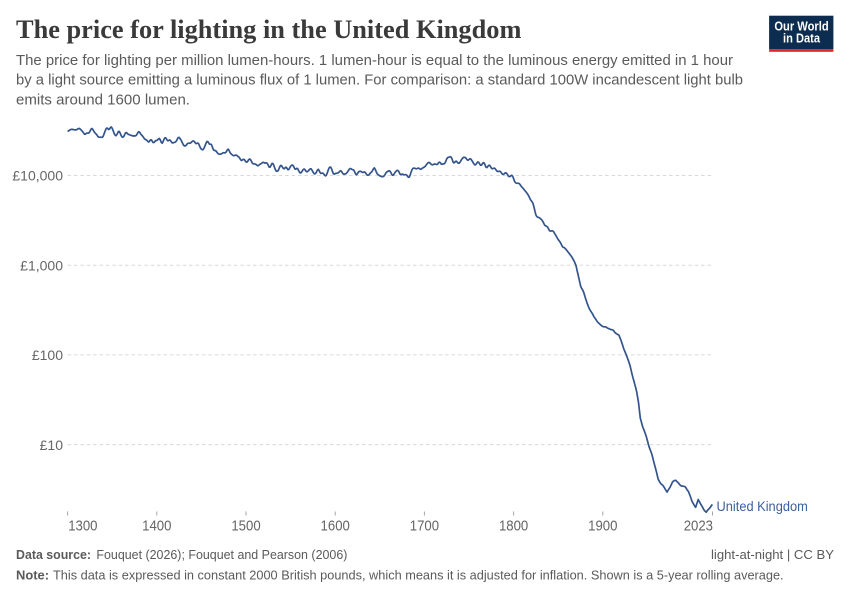 This screenshot has width=850, height=600. Describe the element at coordinates (82, 525) in the screenshot. I see `svg-text: 1300` at that location.